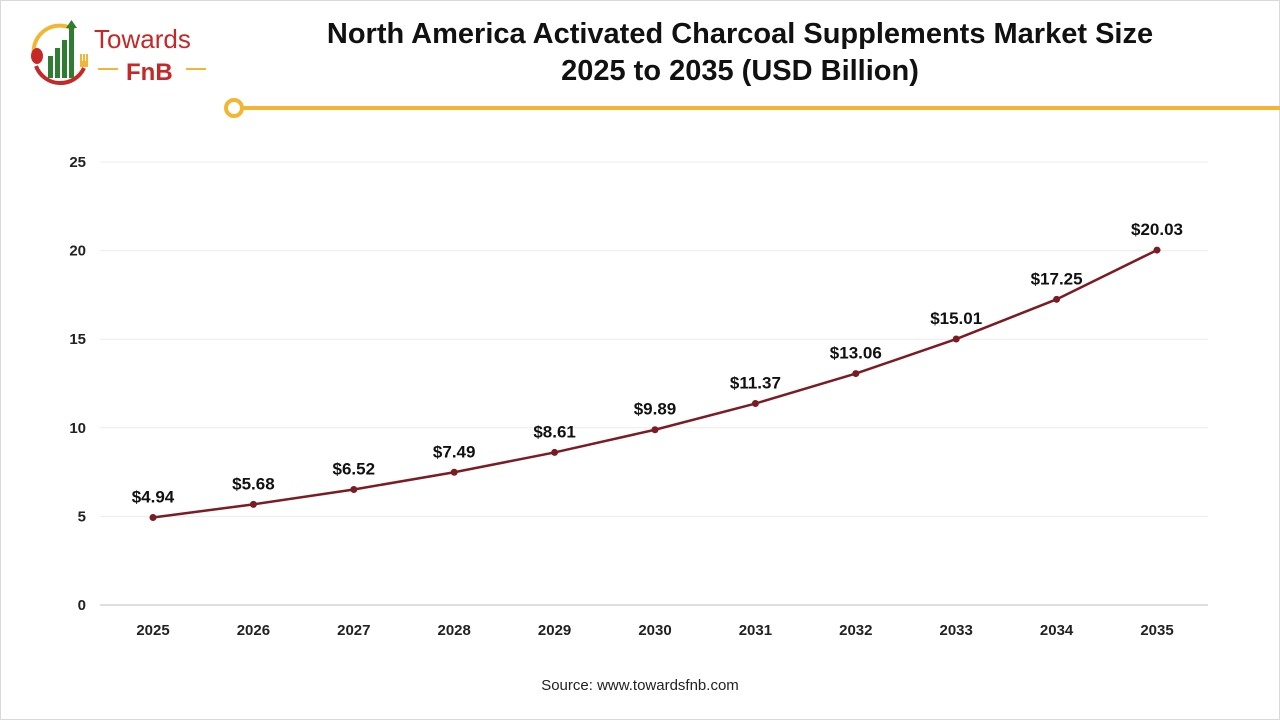 Image resolution: width=1280 pixels, height=720 pixels. I want to click on title-underline-decoration, so click(752, 108).